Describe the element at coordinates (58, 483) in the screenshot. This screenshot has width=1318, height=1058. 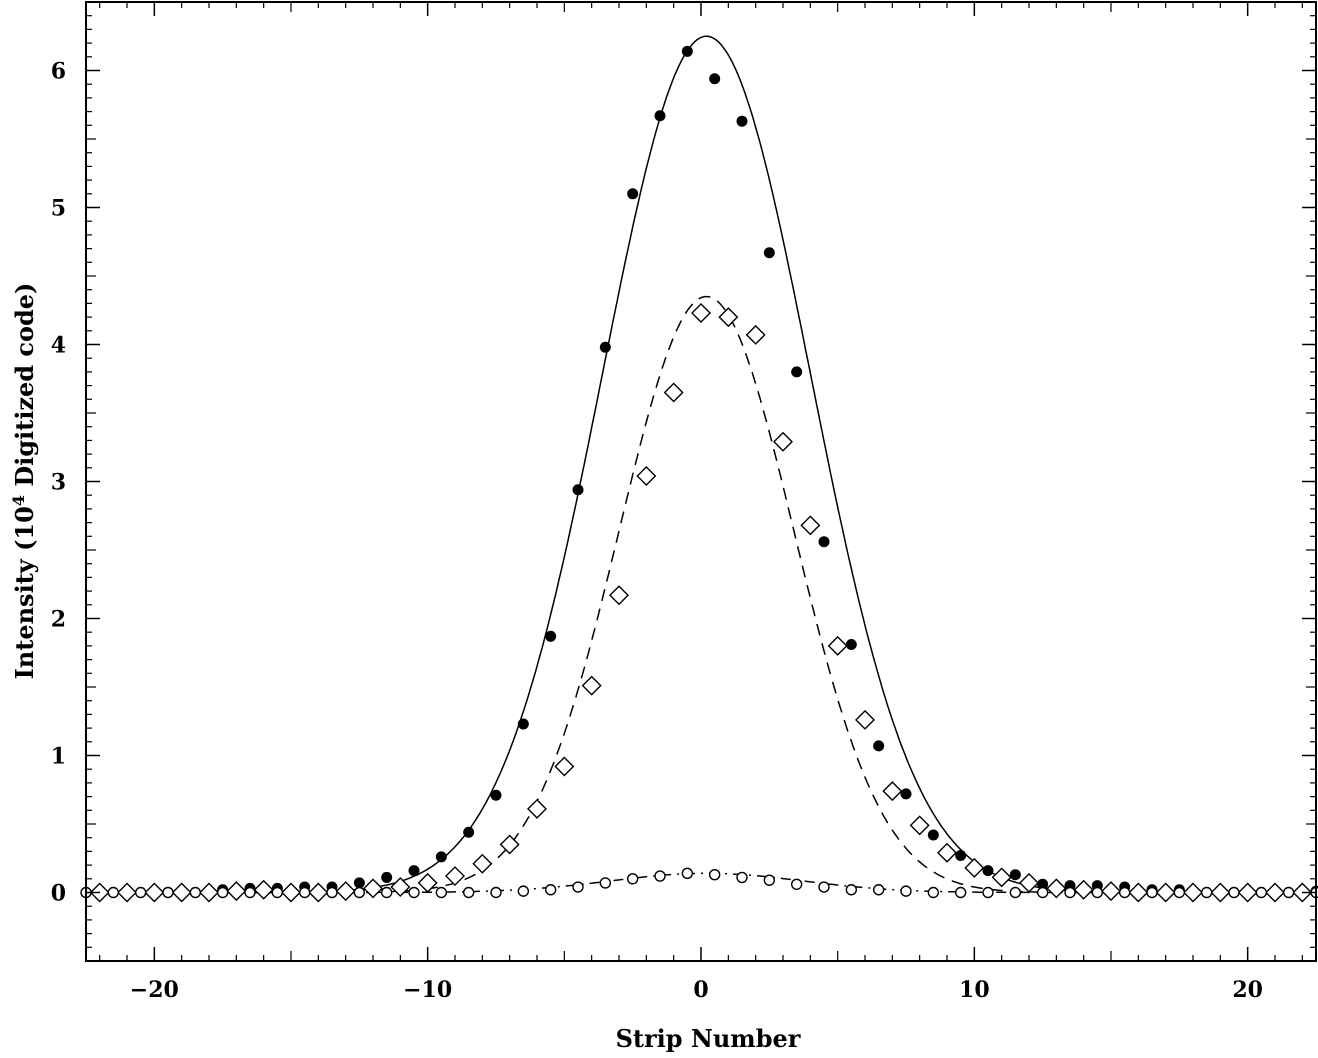
I see `y-tick-label: 3` at that location.